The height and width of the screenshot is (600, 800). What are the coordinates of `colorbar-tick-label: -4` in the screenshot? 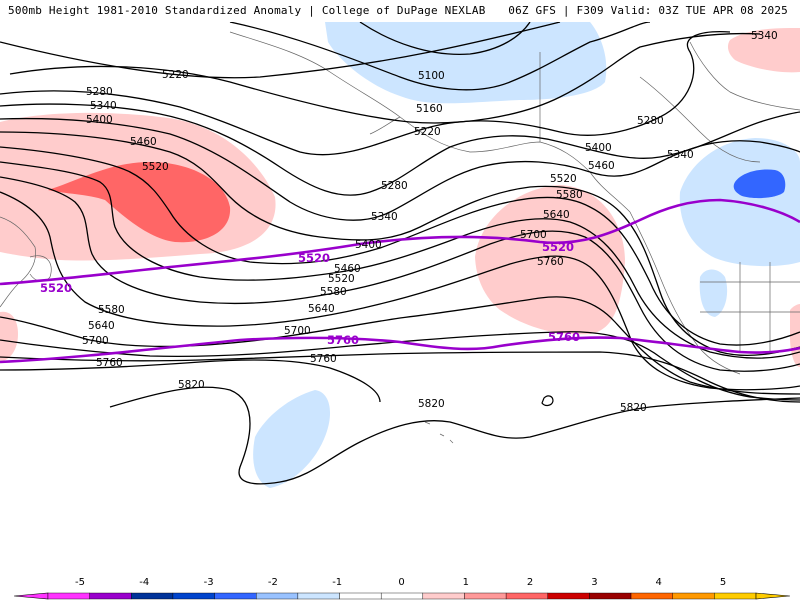 It's located at (144, 582).